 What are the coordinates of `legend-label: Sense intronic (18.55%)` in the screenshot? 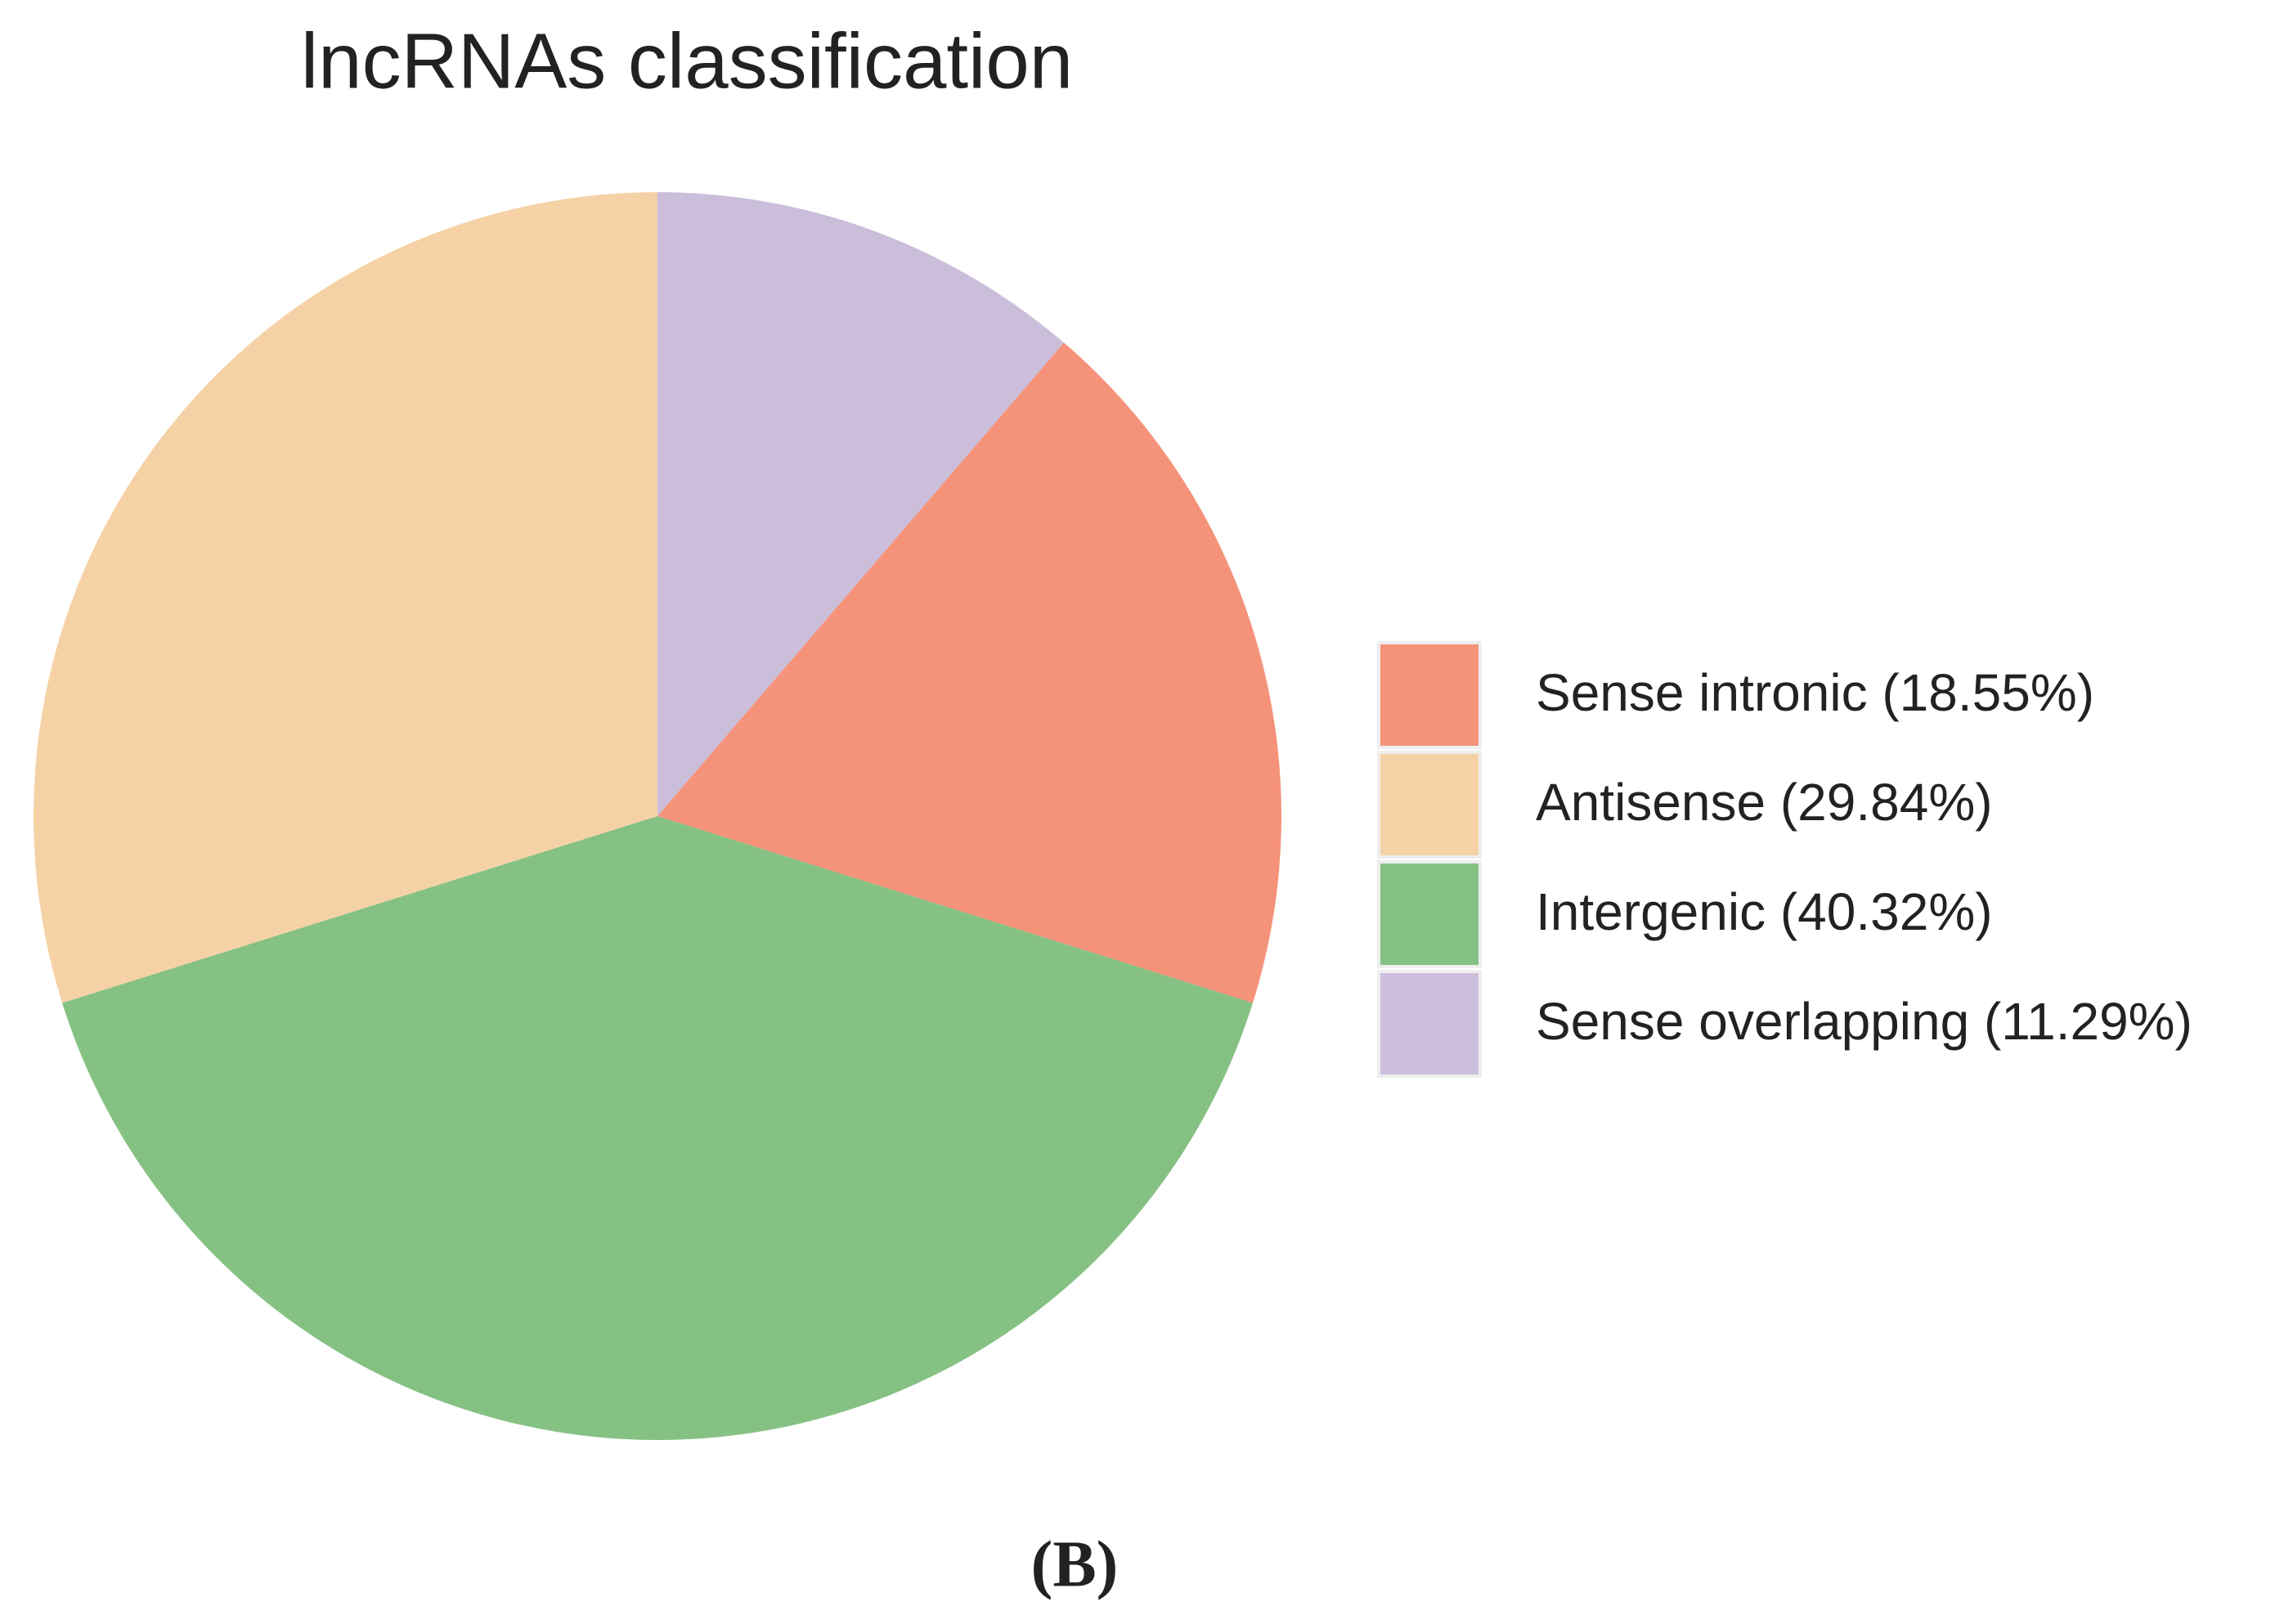 It's located at (1815, 693).